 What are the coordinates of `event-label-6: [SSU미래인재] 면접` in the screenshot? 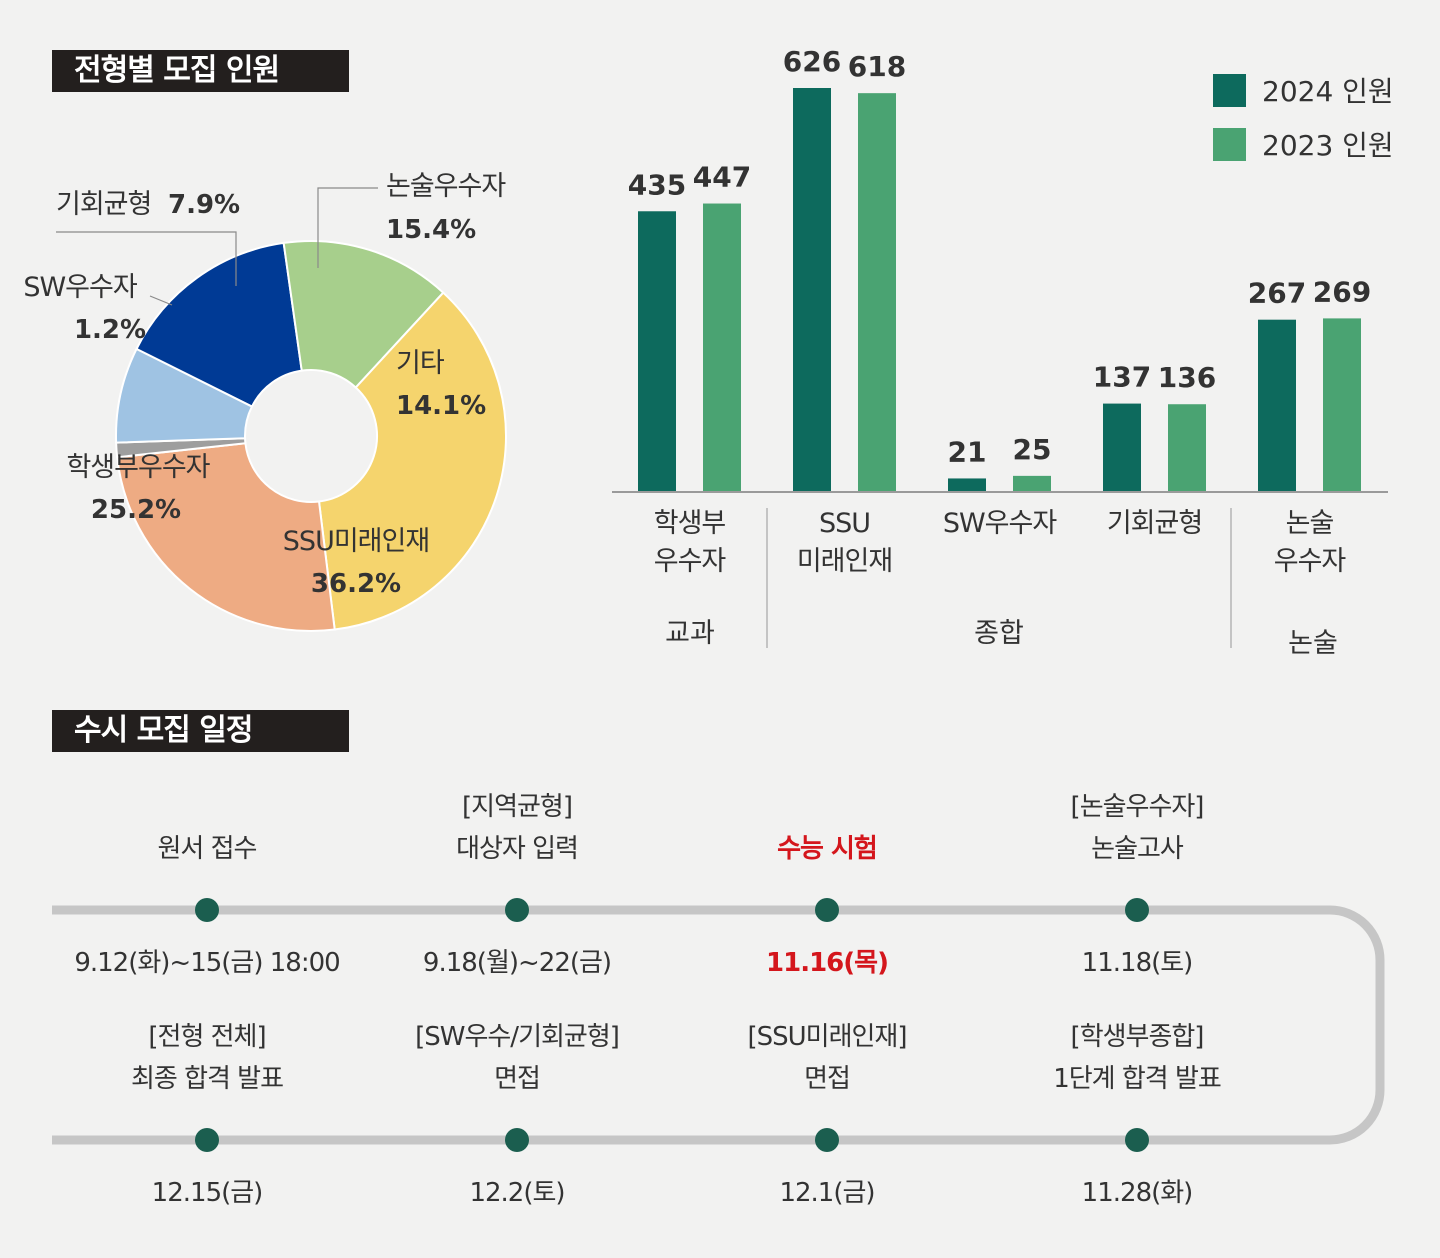 It's located at (827, 1058).